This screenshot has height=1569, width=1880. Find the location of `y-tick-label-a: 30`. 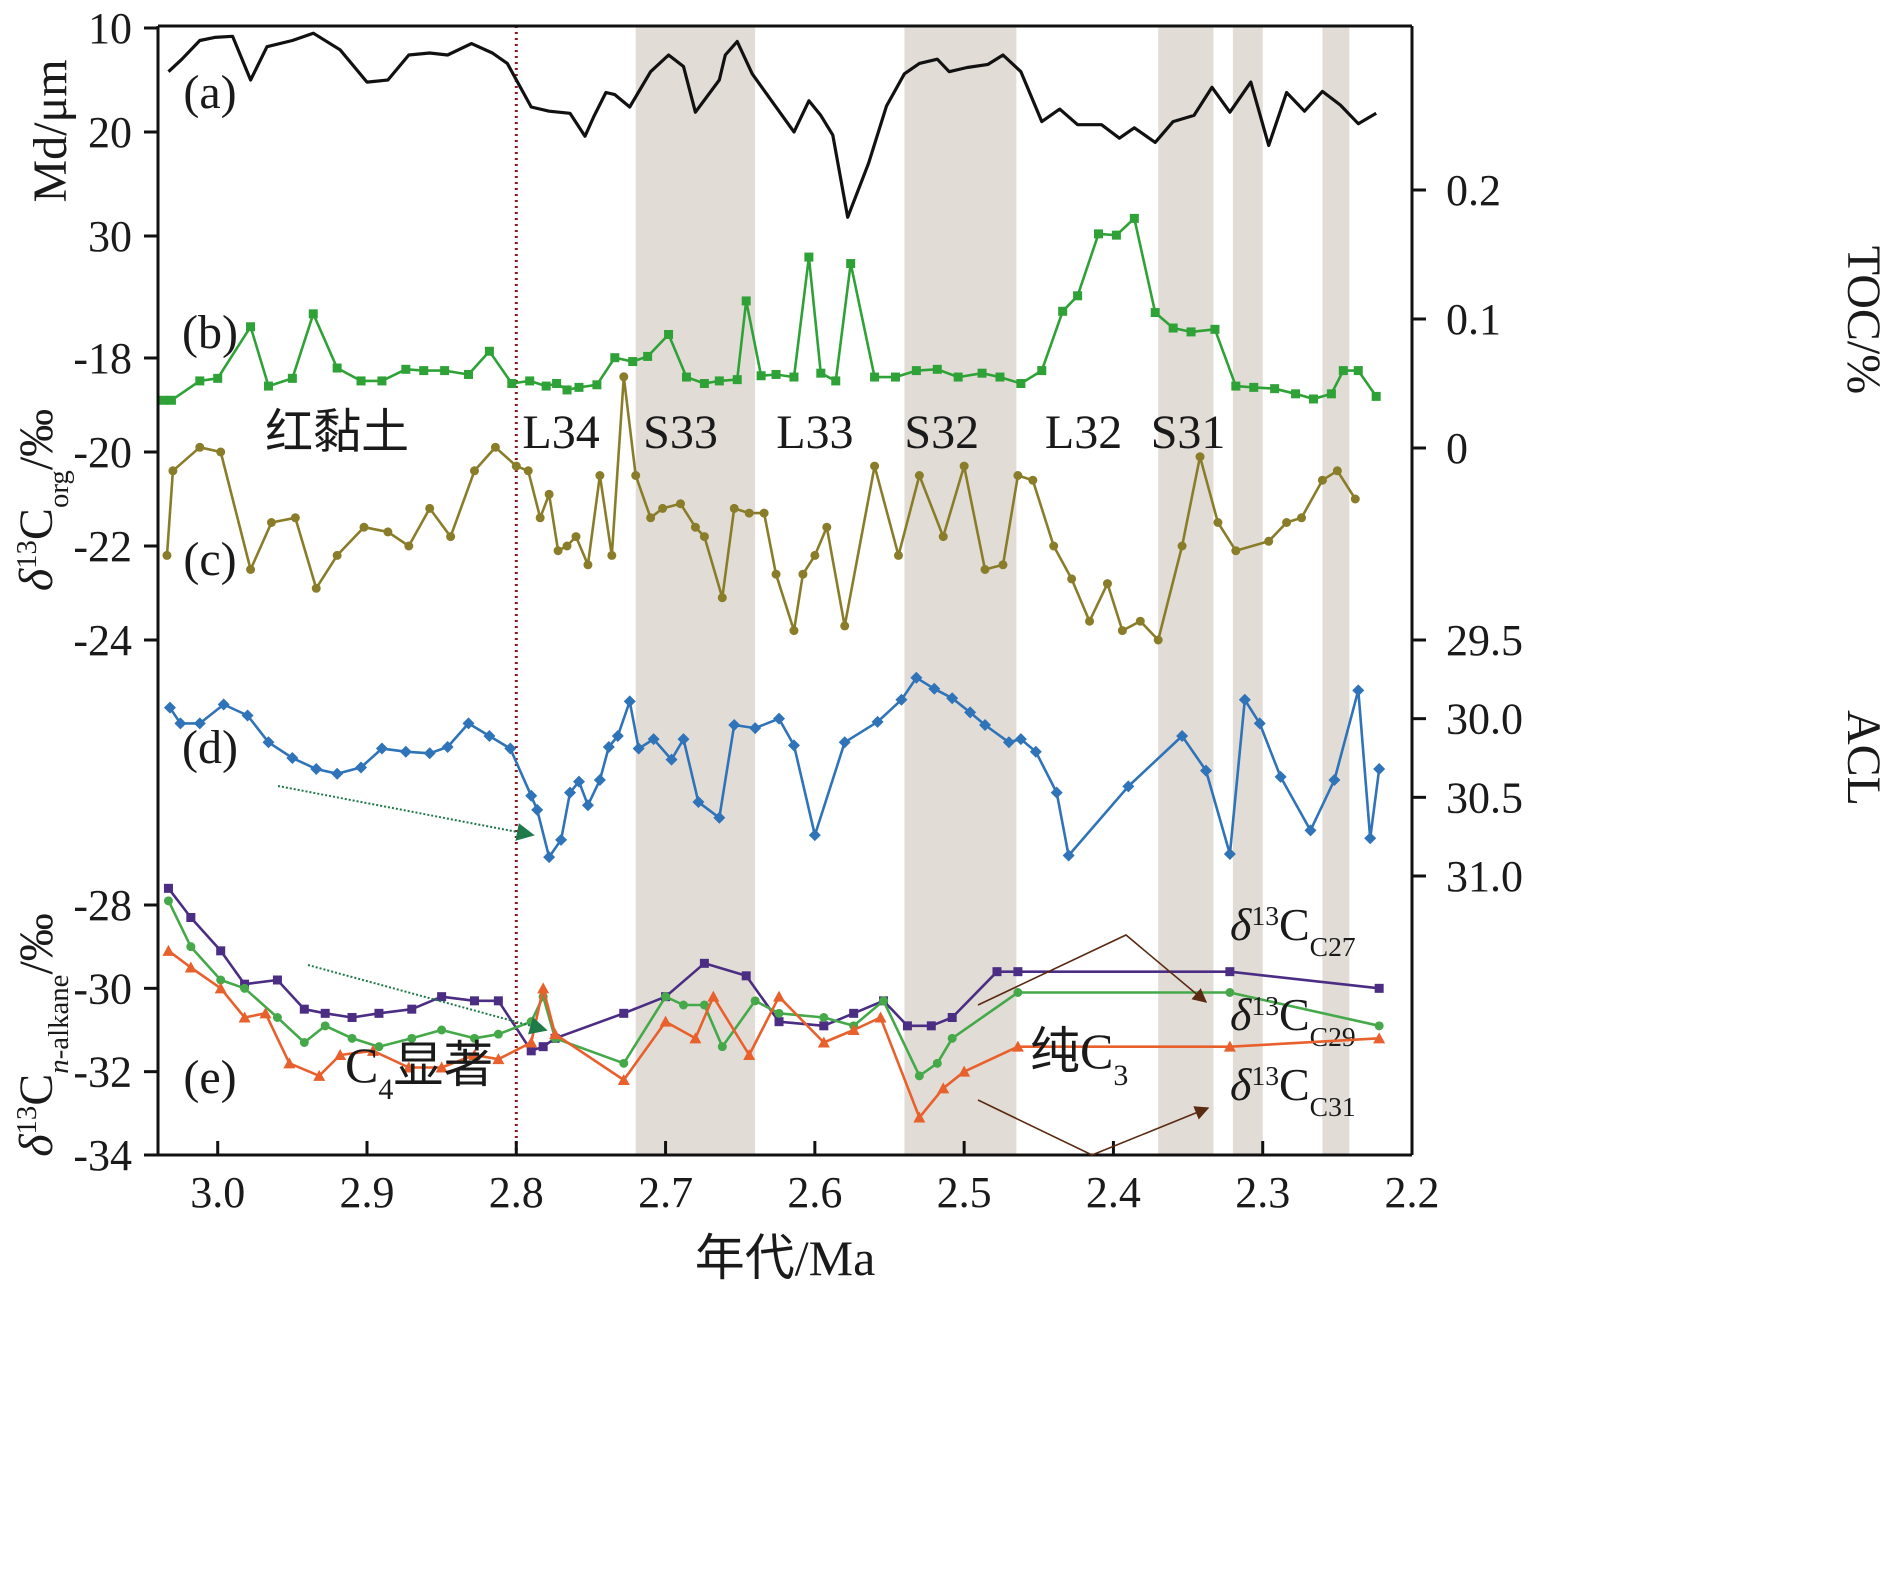

y-tick-label-a: 30 is located at coordinates (110, 236).